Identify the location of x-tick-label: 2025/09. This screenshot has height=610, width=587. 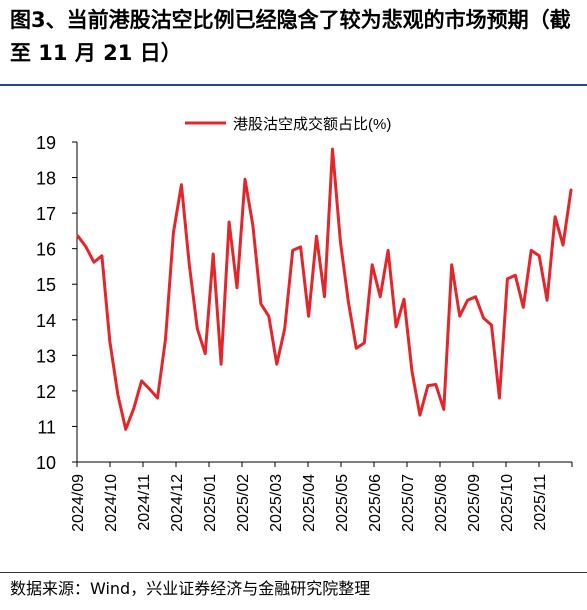
(474, 503).